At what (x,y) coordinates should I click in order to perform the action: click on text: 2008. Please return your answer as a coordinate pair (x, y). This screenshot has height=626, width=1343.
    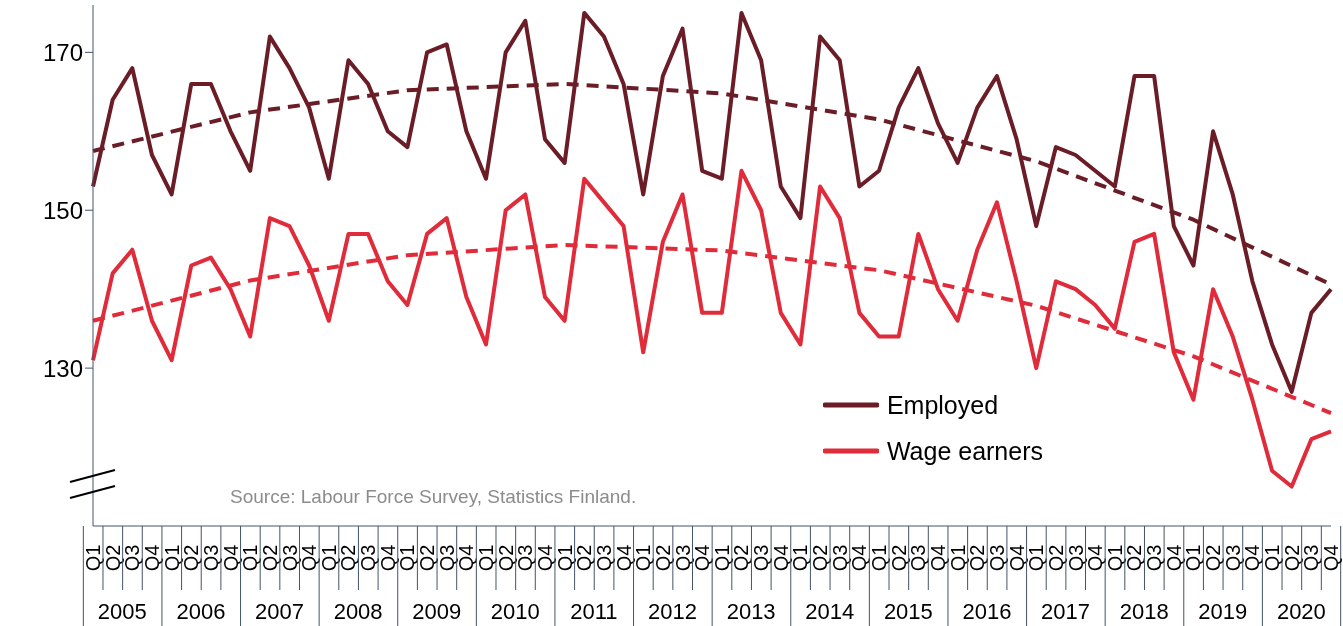
    Looking at the image, I should click on (358, 611).